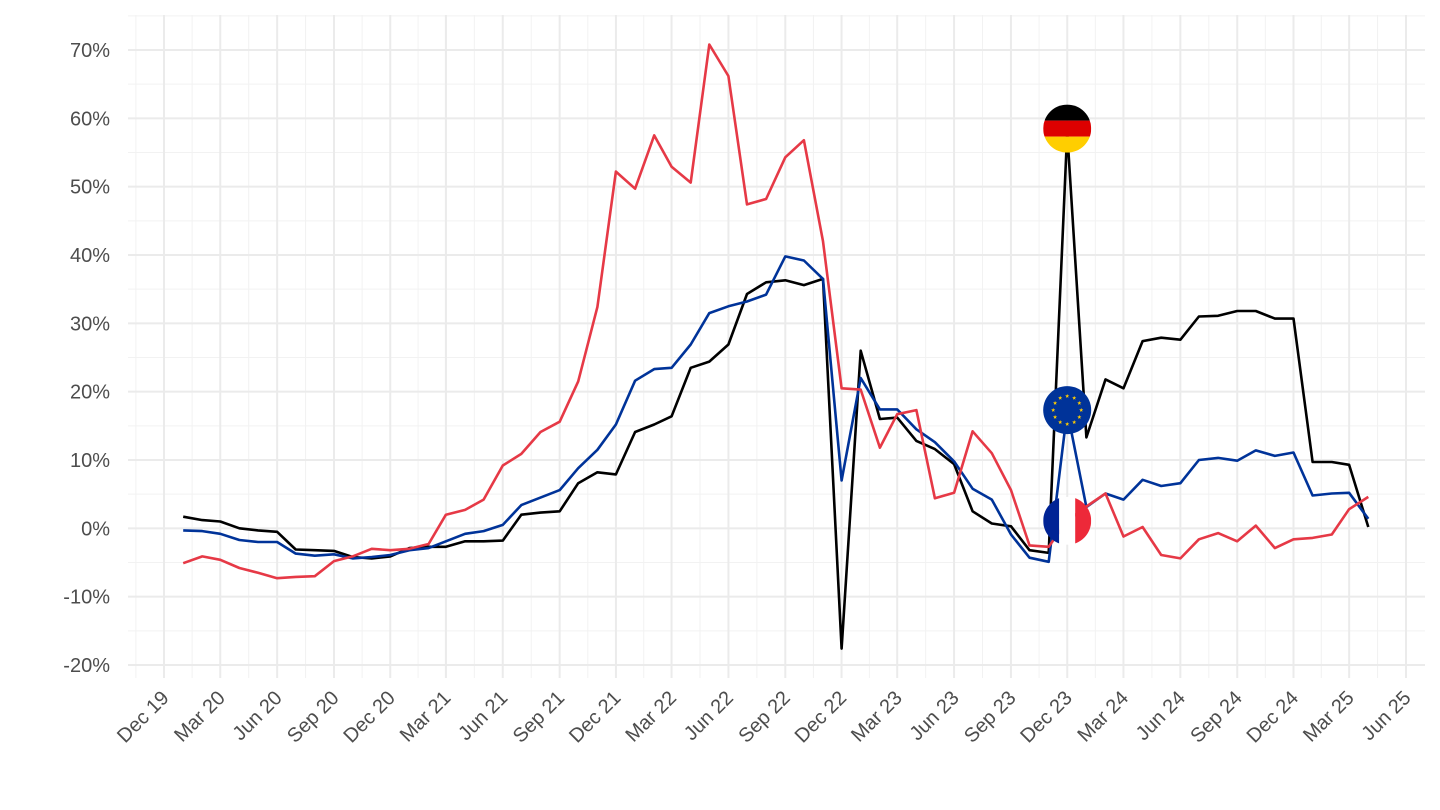 Image resolution: width=1440 pixels, height=810 pixels. What do you see at coordinates (652, 717) in the screenshot?
I see `x-tick-label: Mar 22` at bounding box center [652, 717].